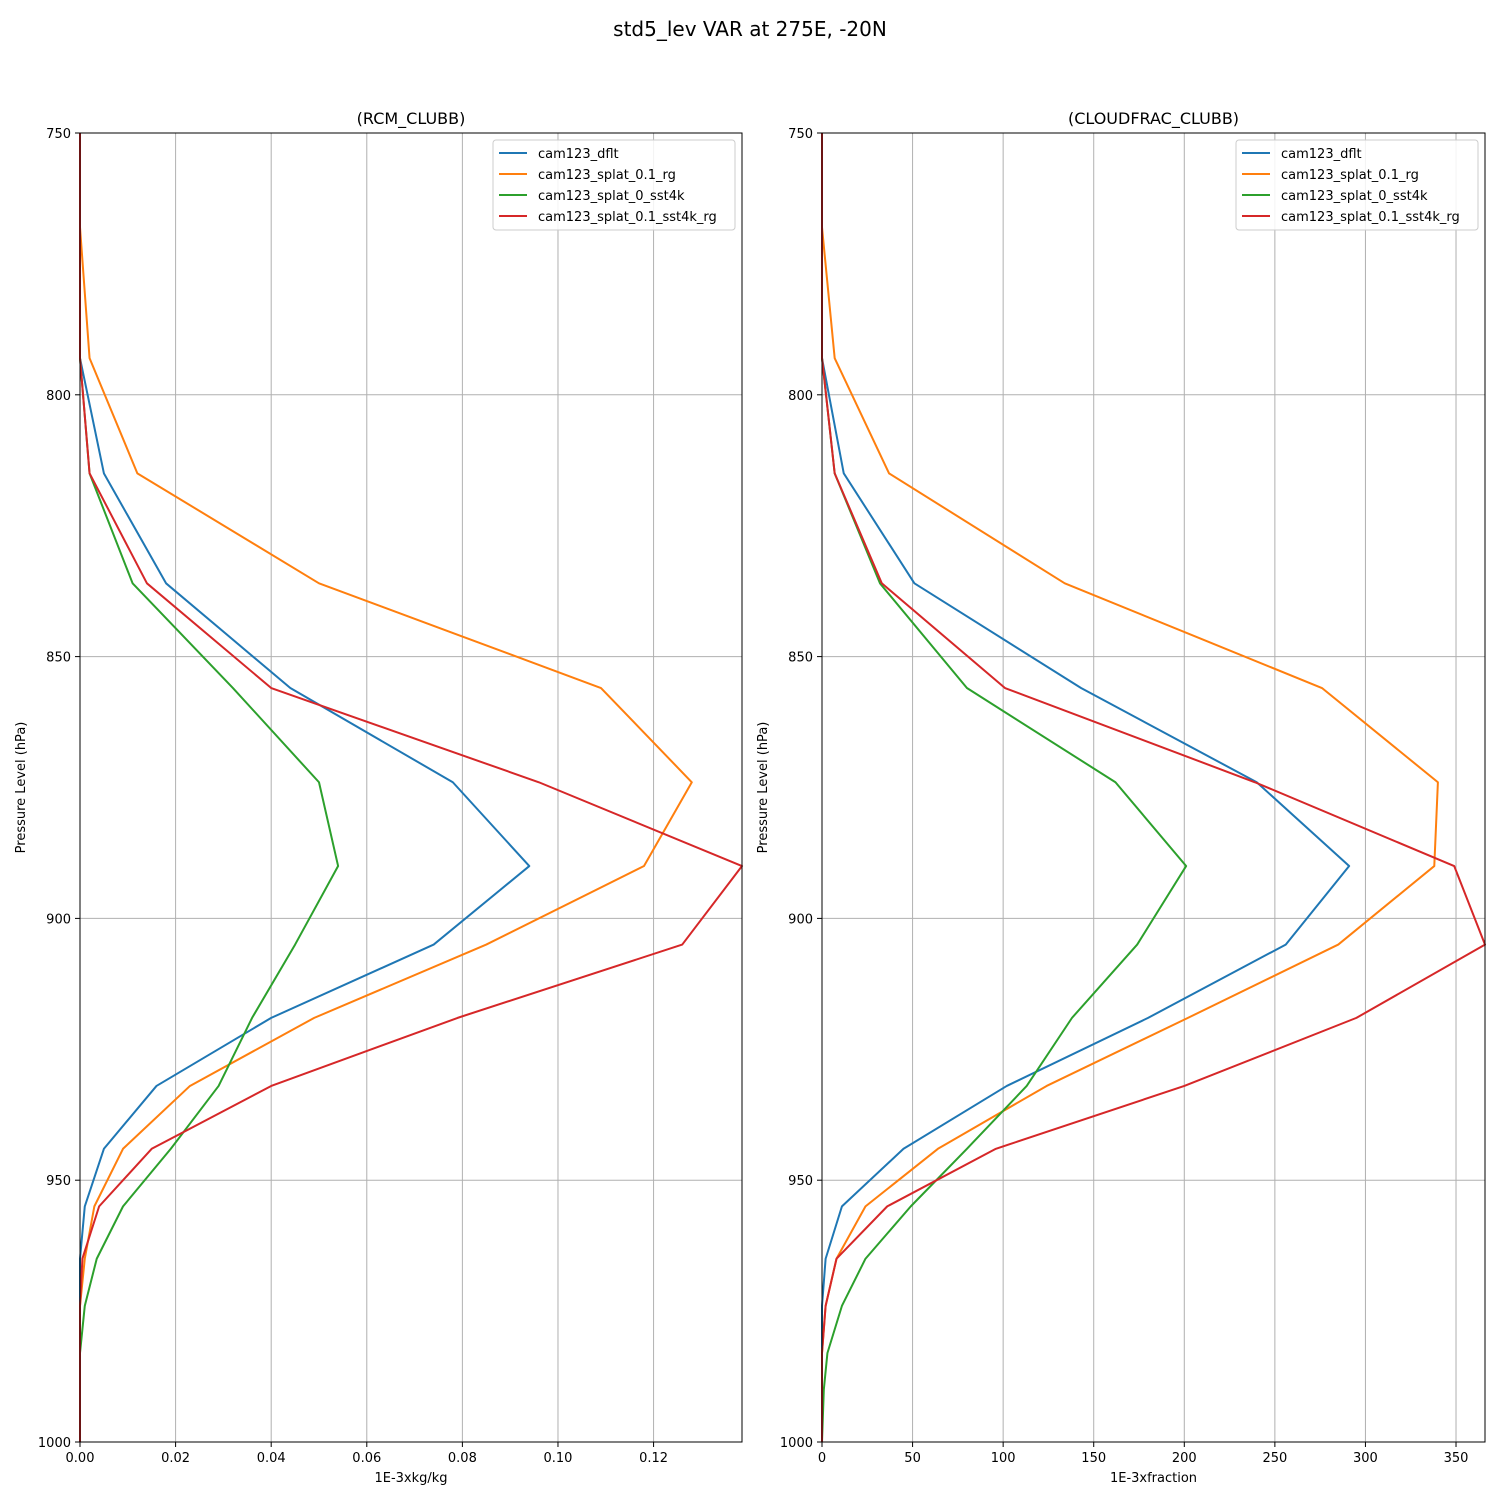 This screenshot has height=1504, width=1500. I want to click on x-tick-label: 0.10, so click(558, 1458).